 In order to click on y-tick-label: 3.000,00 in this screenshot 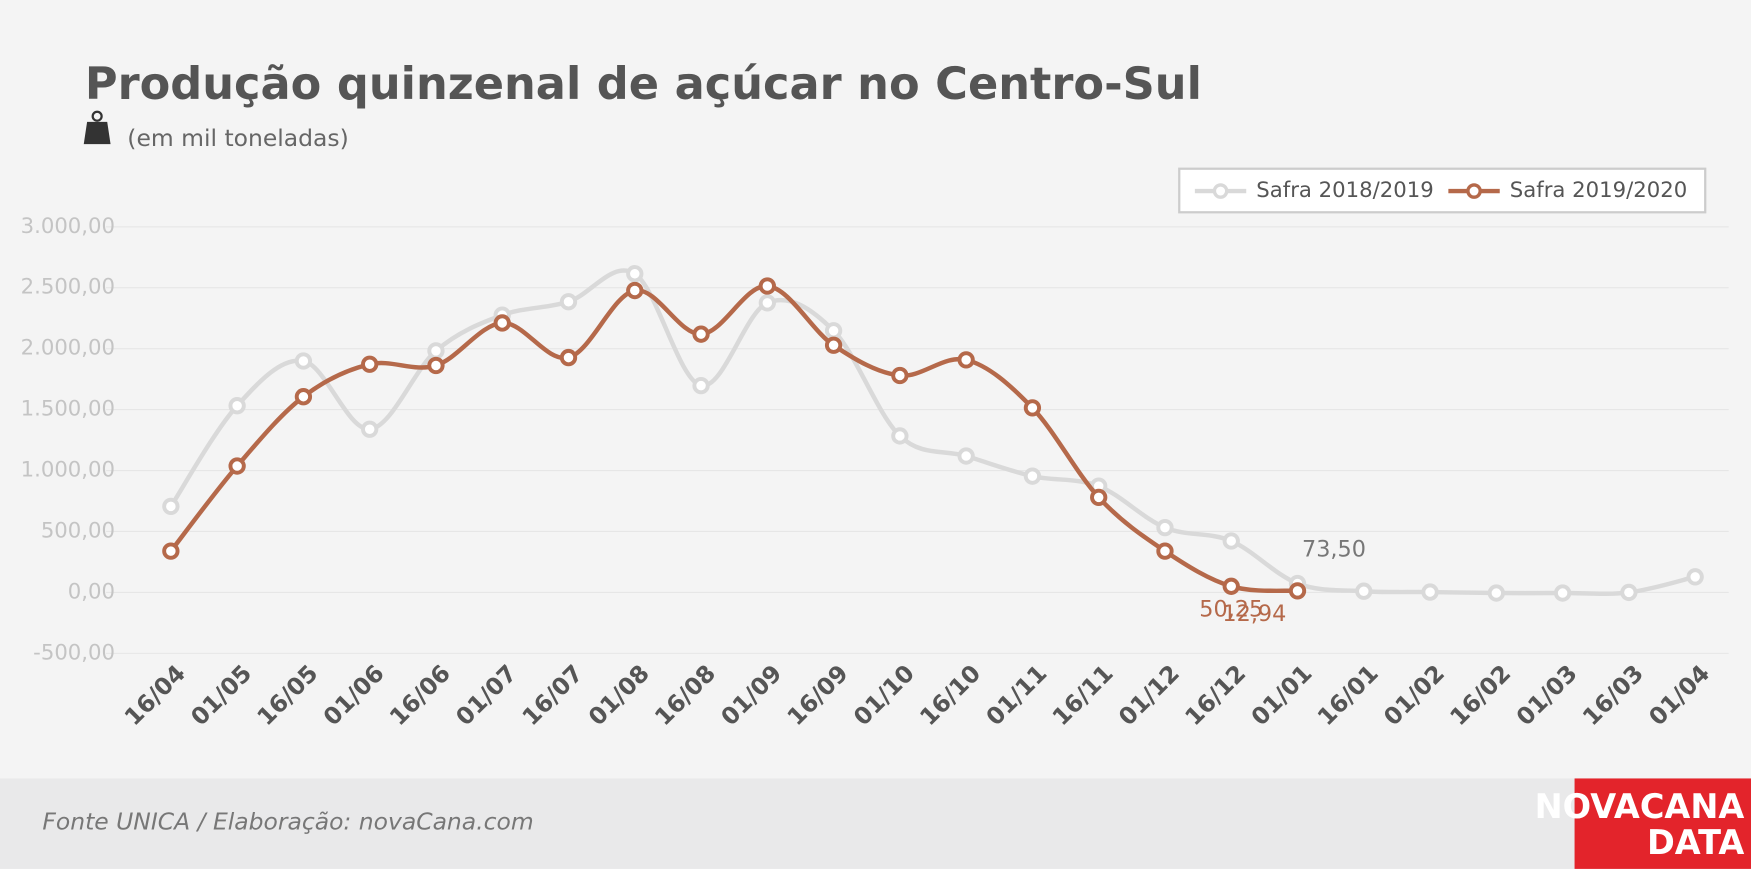, I will do `click(68, 226)`.